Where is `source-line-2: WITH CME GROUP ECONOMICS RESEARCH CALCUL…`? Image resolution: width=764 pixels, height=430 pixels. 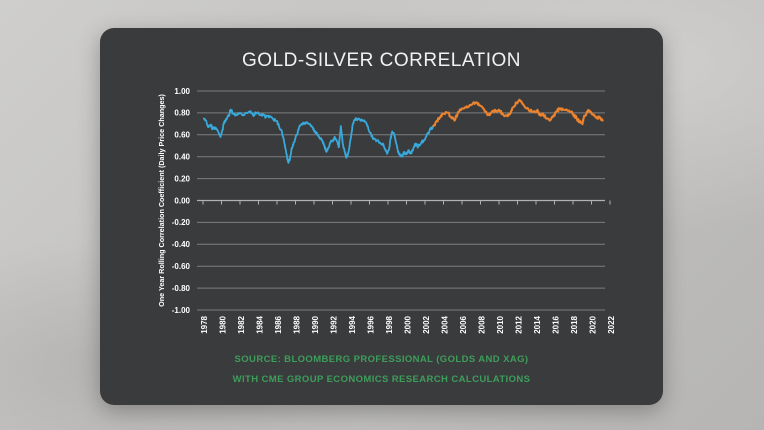
source-line-2: WITH CME GROUP ECONOMICS RESEARCH CALCUL… is located at coordinates (381, 379).